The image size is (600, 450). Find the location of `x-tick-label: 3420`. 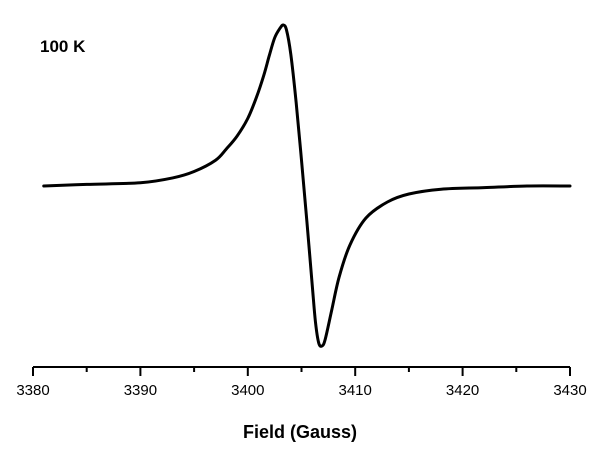

x-tick-label: 3420 is located at coordinates (462, 390).